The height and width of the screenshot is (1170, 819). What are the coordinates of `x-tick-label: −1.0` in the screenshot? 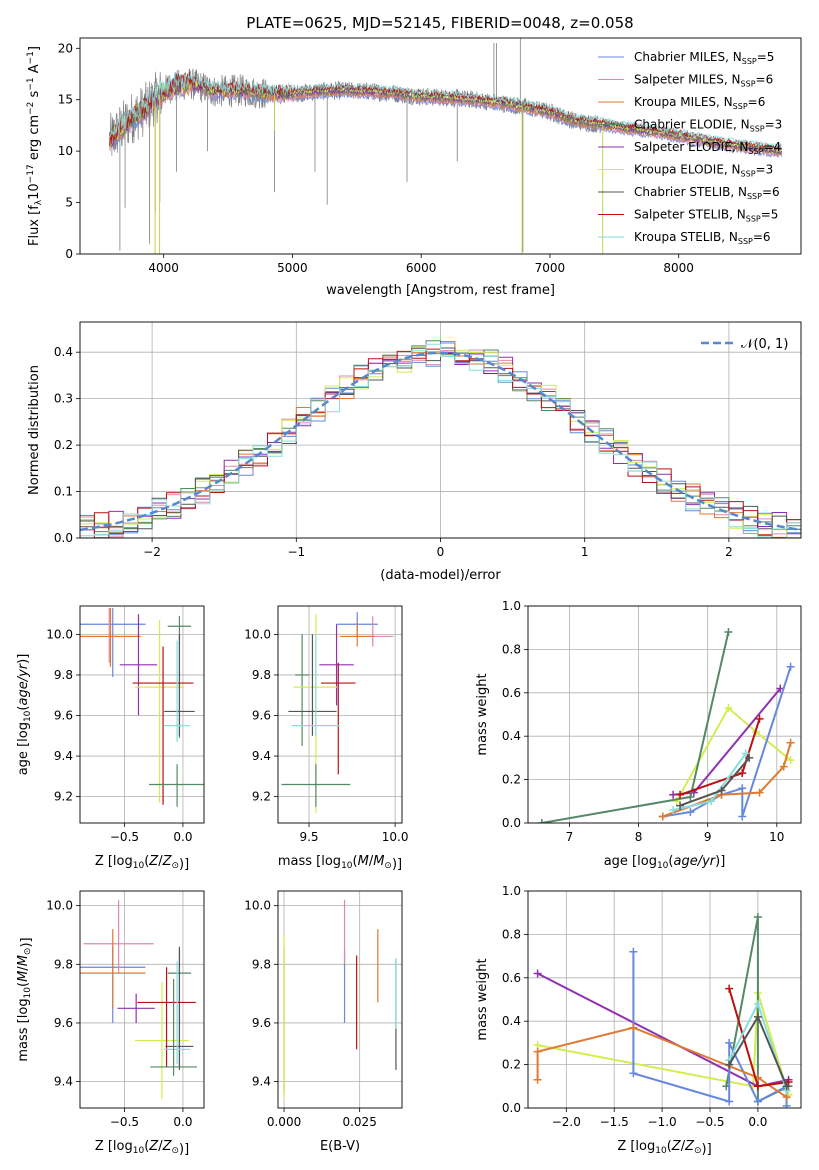 It's located at (662, 1122).